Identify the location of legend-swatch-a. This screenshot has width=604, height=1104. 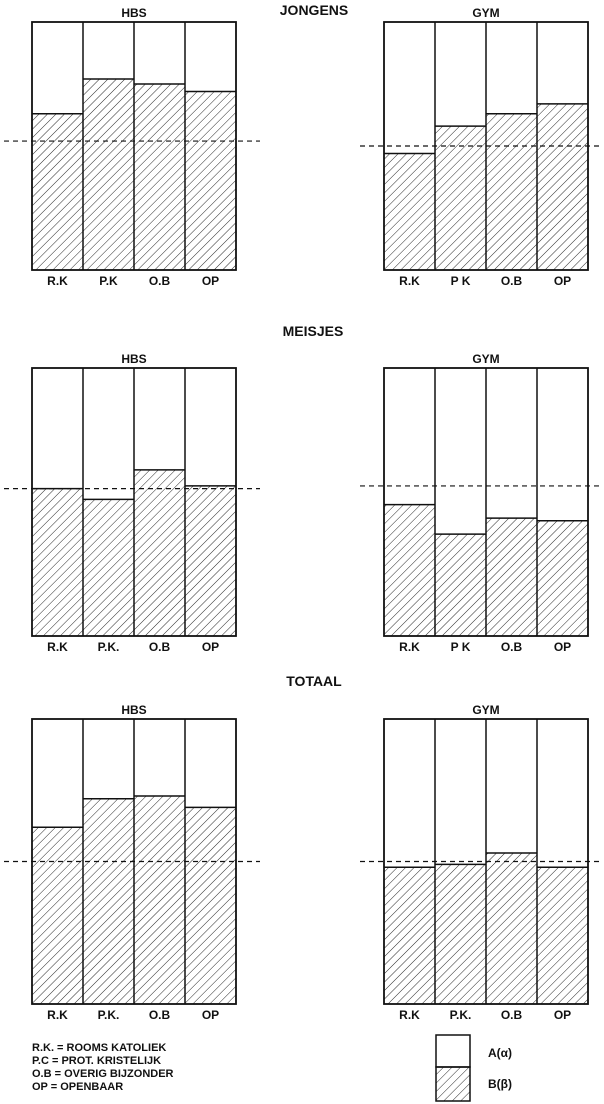
(453, 1051).